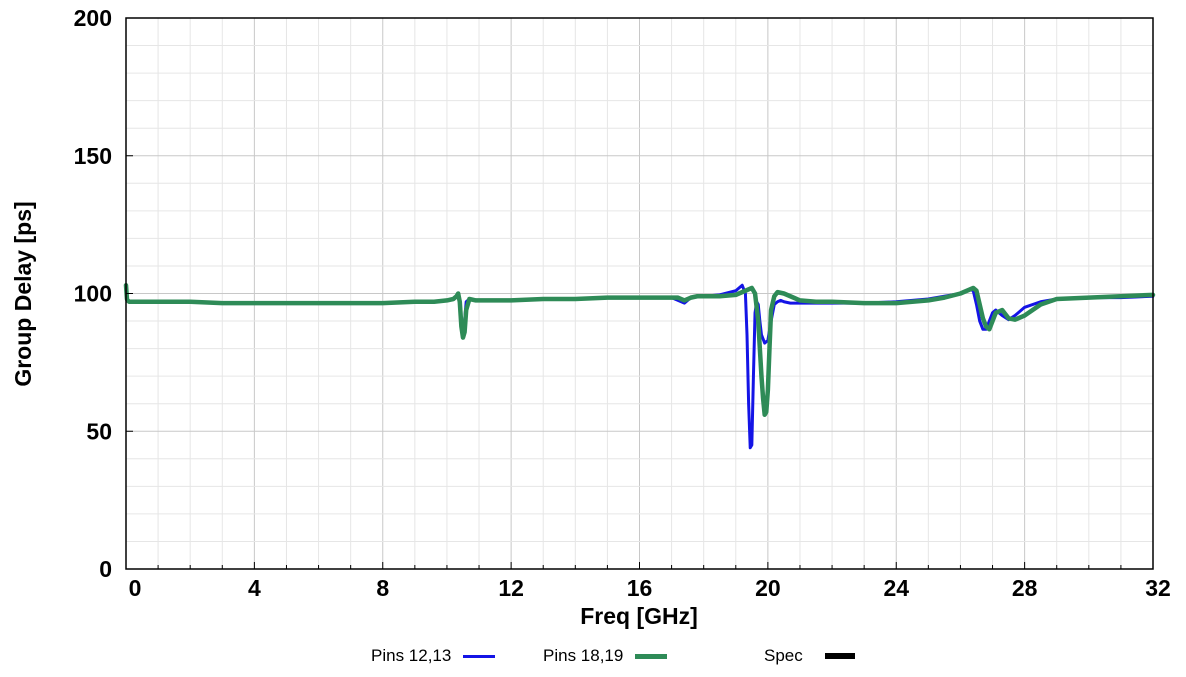 The image size is (1186, 677). Describe the element at coordinates (479, 656) in the screenshot. I see `legend-swatch-blue` at that location.